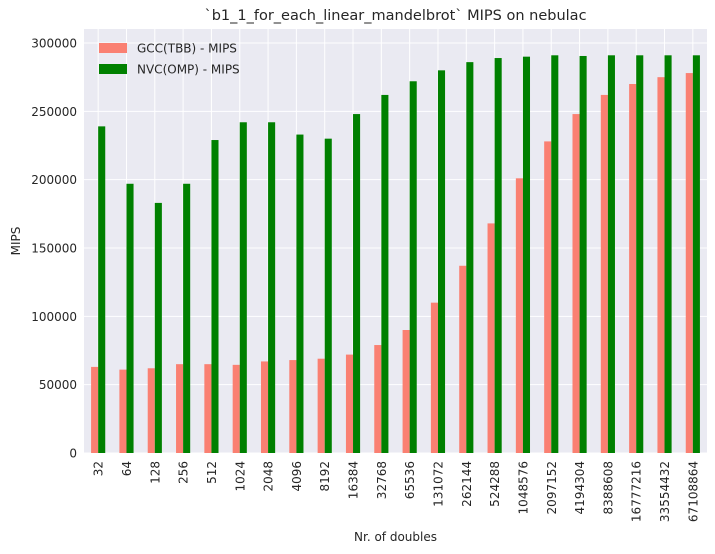 The height and width of the screenshot is (554, 715). I want to click on y-tick-label: 50000, so click(58, 385).